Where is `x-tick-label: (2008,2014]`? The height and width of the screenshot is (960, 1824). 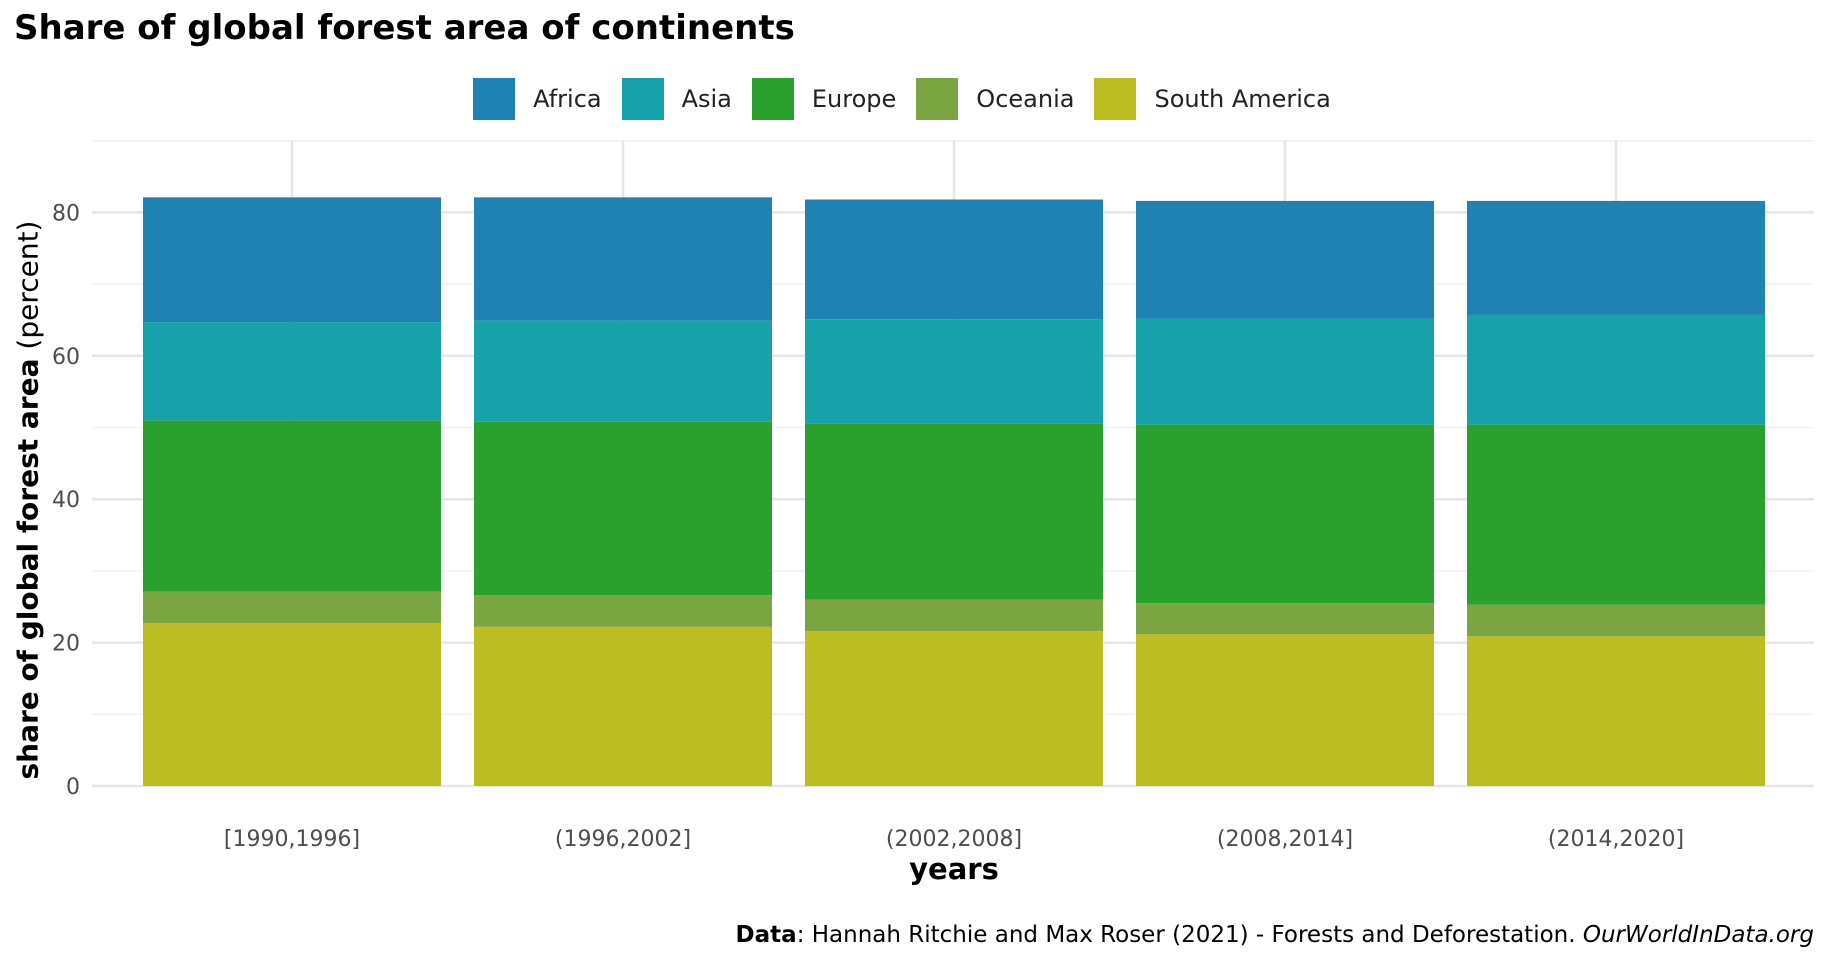 x-tick-label: (2008,2014] is located at coordinates (1285, 839).